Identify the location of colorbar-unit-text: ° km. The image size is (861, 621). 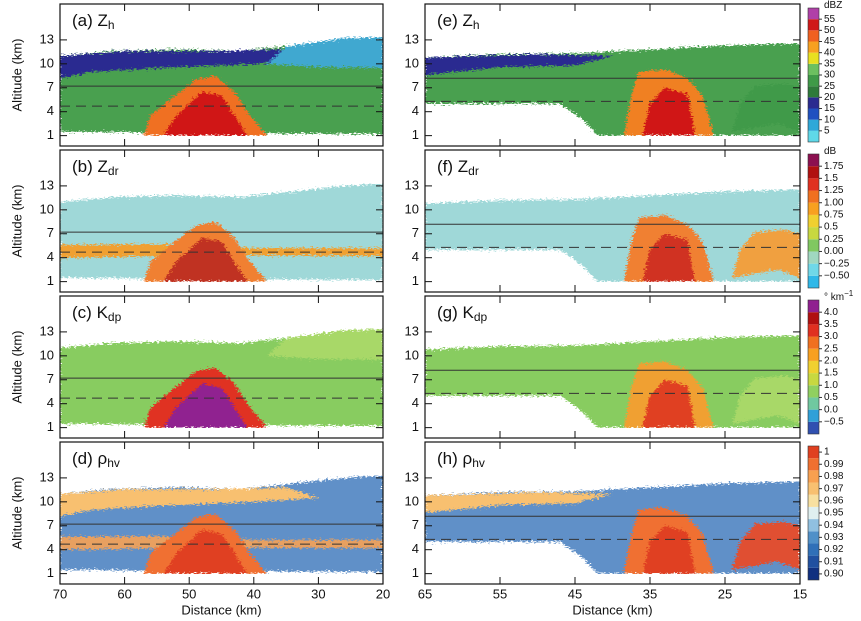
(834, 297).